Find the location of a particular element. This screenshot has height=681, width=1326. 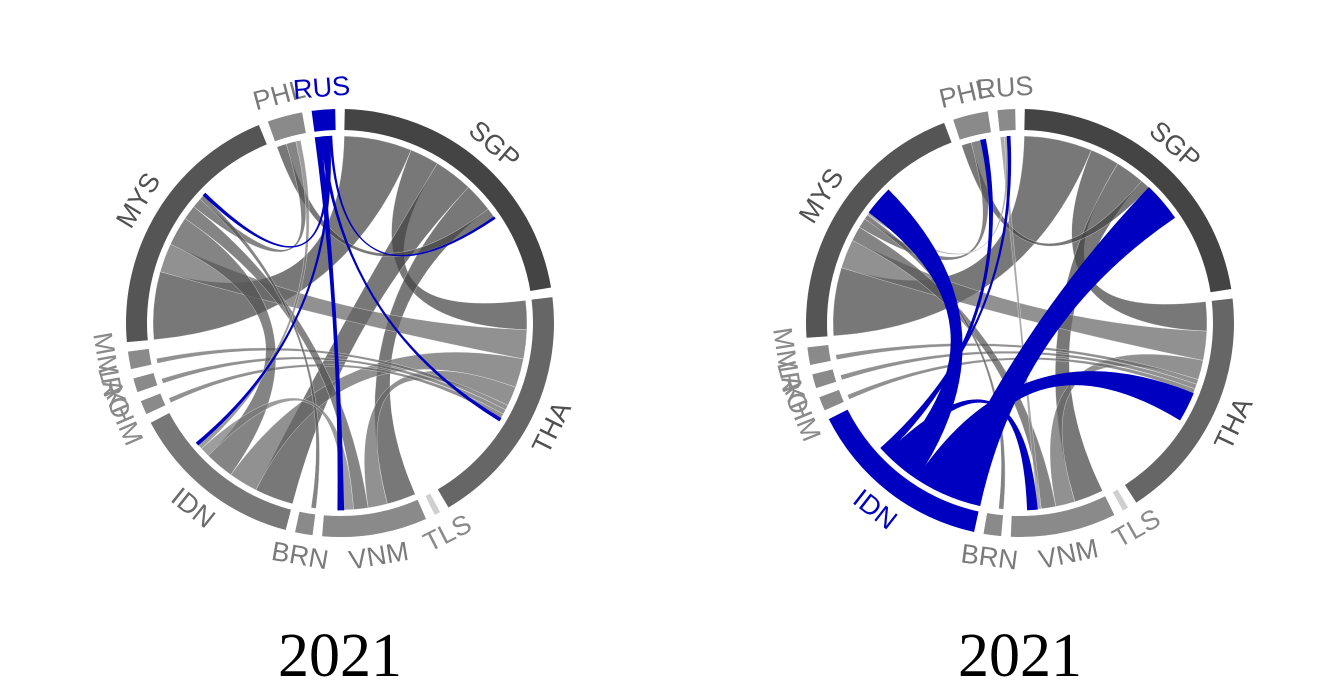

ribbon-rus-idn is located at coordinates (263, 290).